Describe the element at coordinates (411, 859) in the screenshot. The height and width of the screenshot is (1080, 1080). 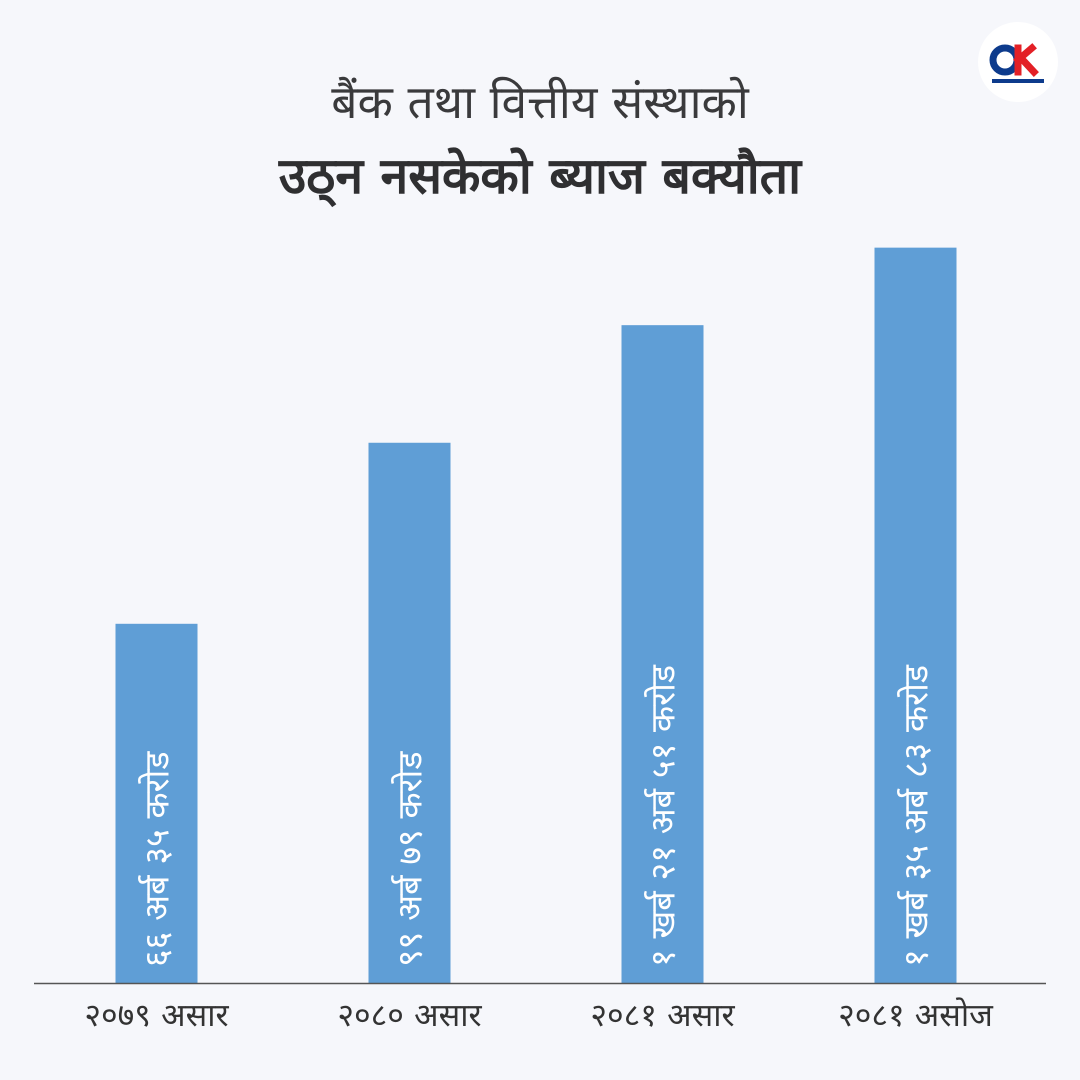
I see `data-label-2: ९९ अर्ब ७९ करोड` at that location.